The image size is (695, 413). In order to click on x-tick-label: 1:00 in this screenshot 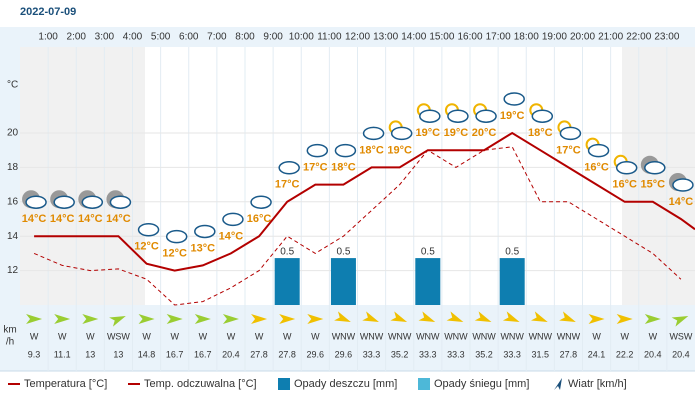, I will do `click(48, 37)`.